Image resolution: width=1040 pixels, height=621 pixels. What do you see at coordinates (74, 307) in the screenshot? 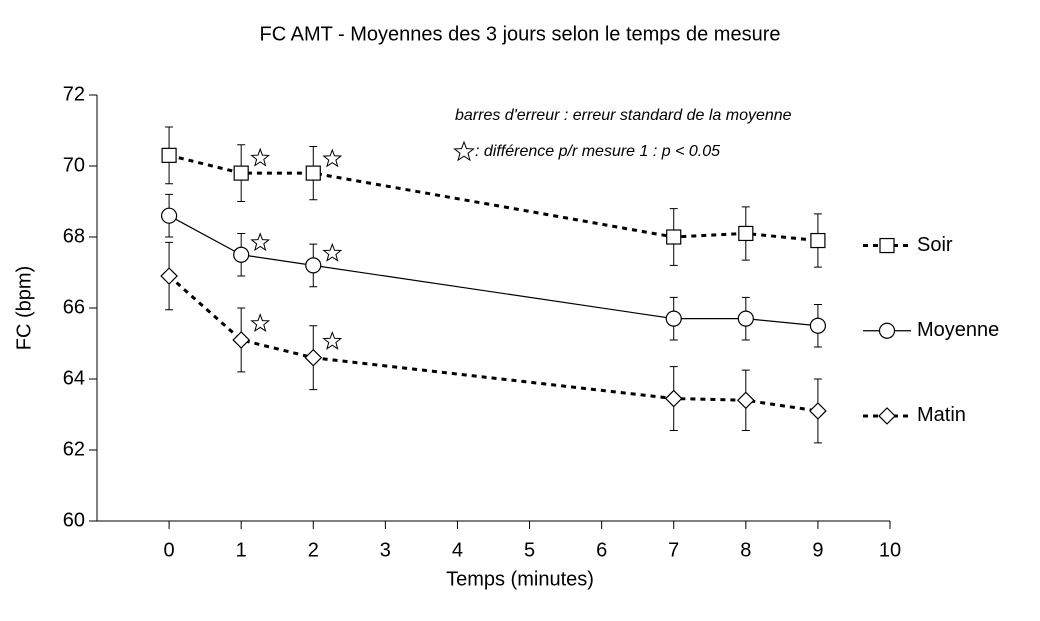
I see `y-tick-label: 66` at bounding box center [74, 307].